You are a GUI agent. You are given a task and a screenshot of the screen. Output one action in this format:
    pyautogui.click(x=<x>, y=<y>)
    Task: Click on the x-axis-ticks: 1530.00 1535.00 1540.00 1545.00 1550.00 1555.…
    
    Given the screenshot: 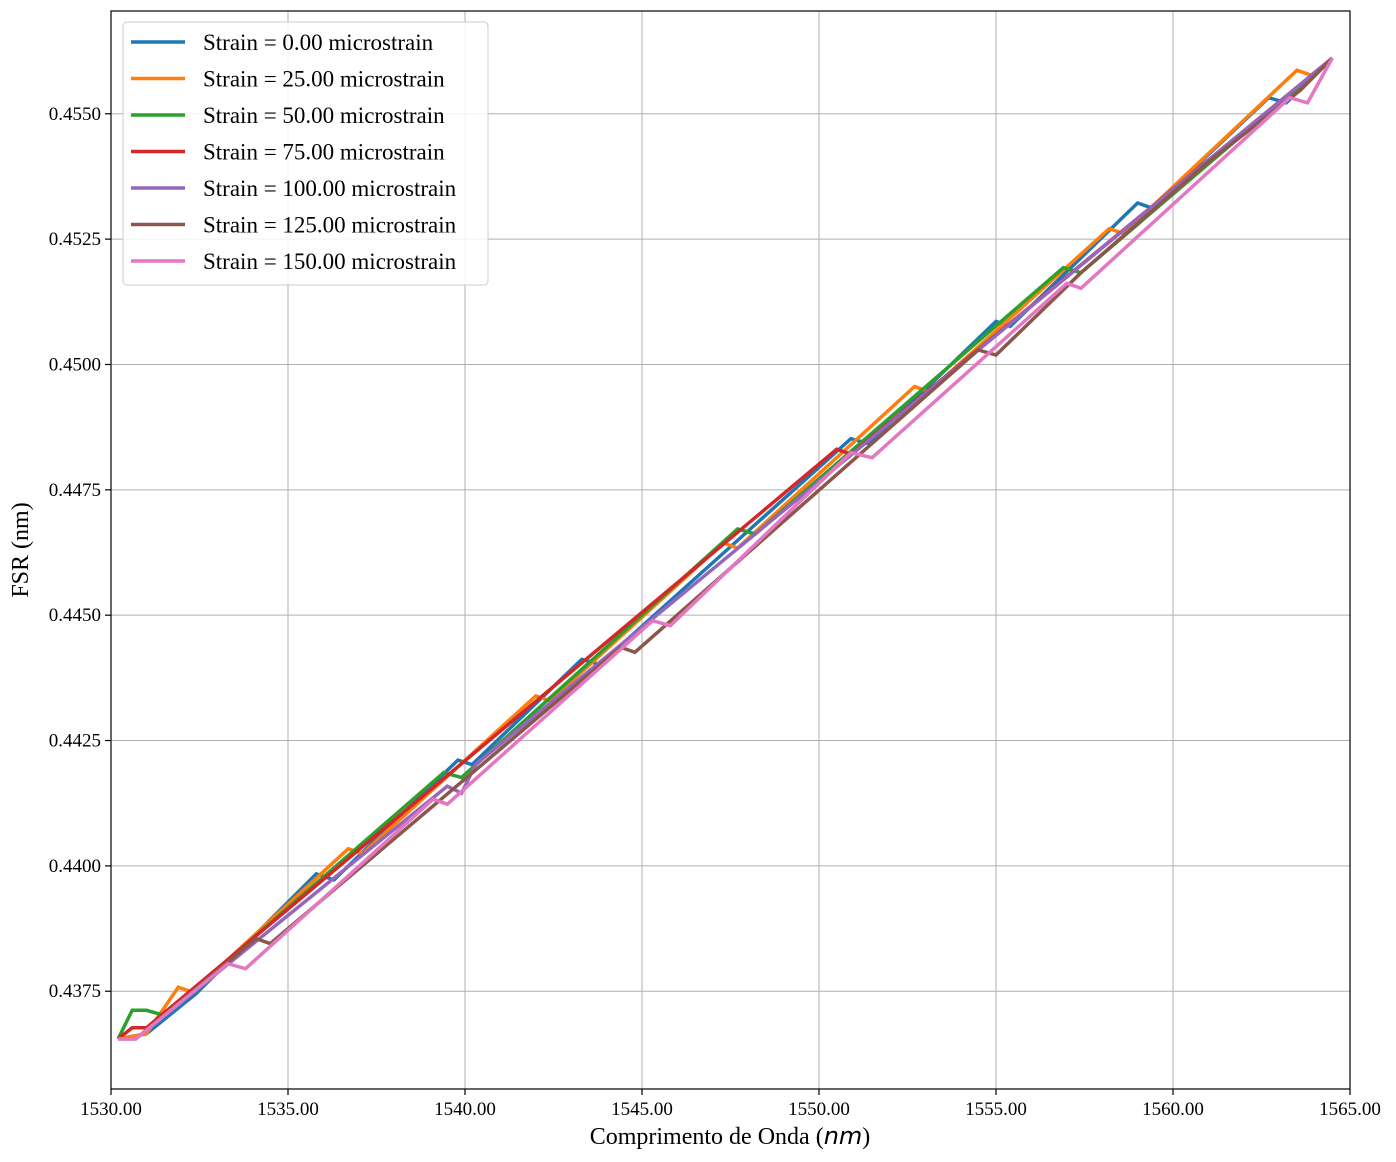 What is the action you would take?
    pyautogui.click(x=730, y=1104)
    